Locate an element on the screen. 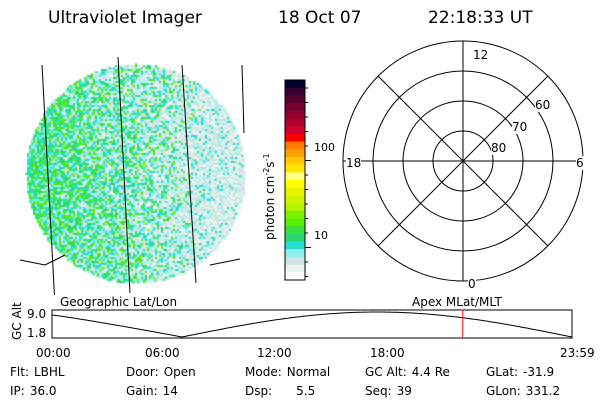 The height and width of the screenshot is (400, 600). status-label: IP: is located at coordinates (17, 391).